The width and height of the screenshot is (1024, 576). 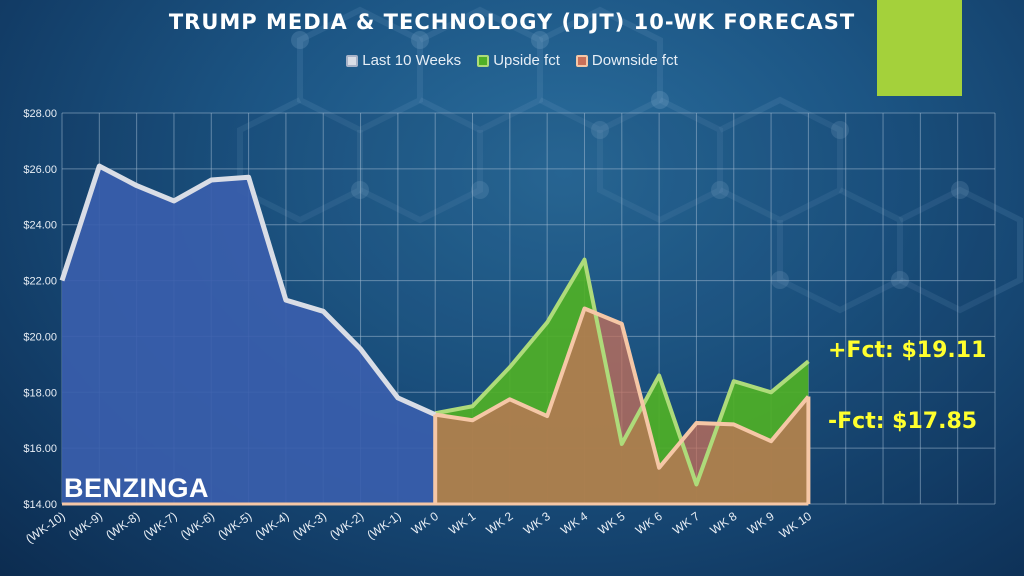 What do you see at coordinates (634, 60) in the screenshot?
I see `legend-label: Downside fct` at bounding box center [634, 60].